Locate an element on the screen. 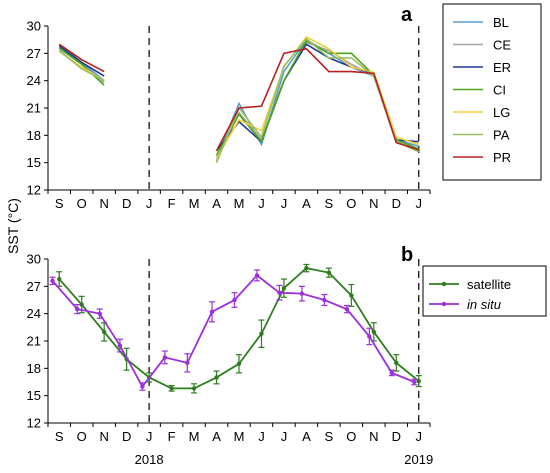 The width and height of the screenshot is (550, 473). series-line-bl is located at coordinates (317, 98).